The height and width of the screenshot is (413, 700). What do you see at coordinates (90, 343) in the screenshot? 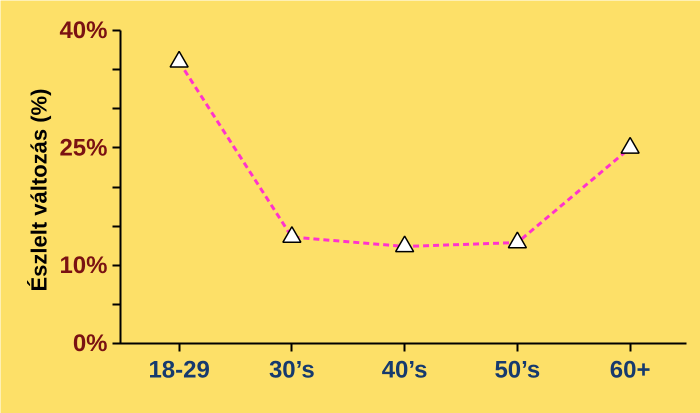
I see `y-tick-label: 0%` at bounding box center [90, 343].